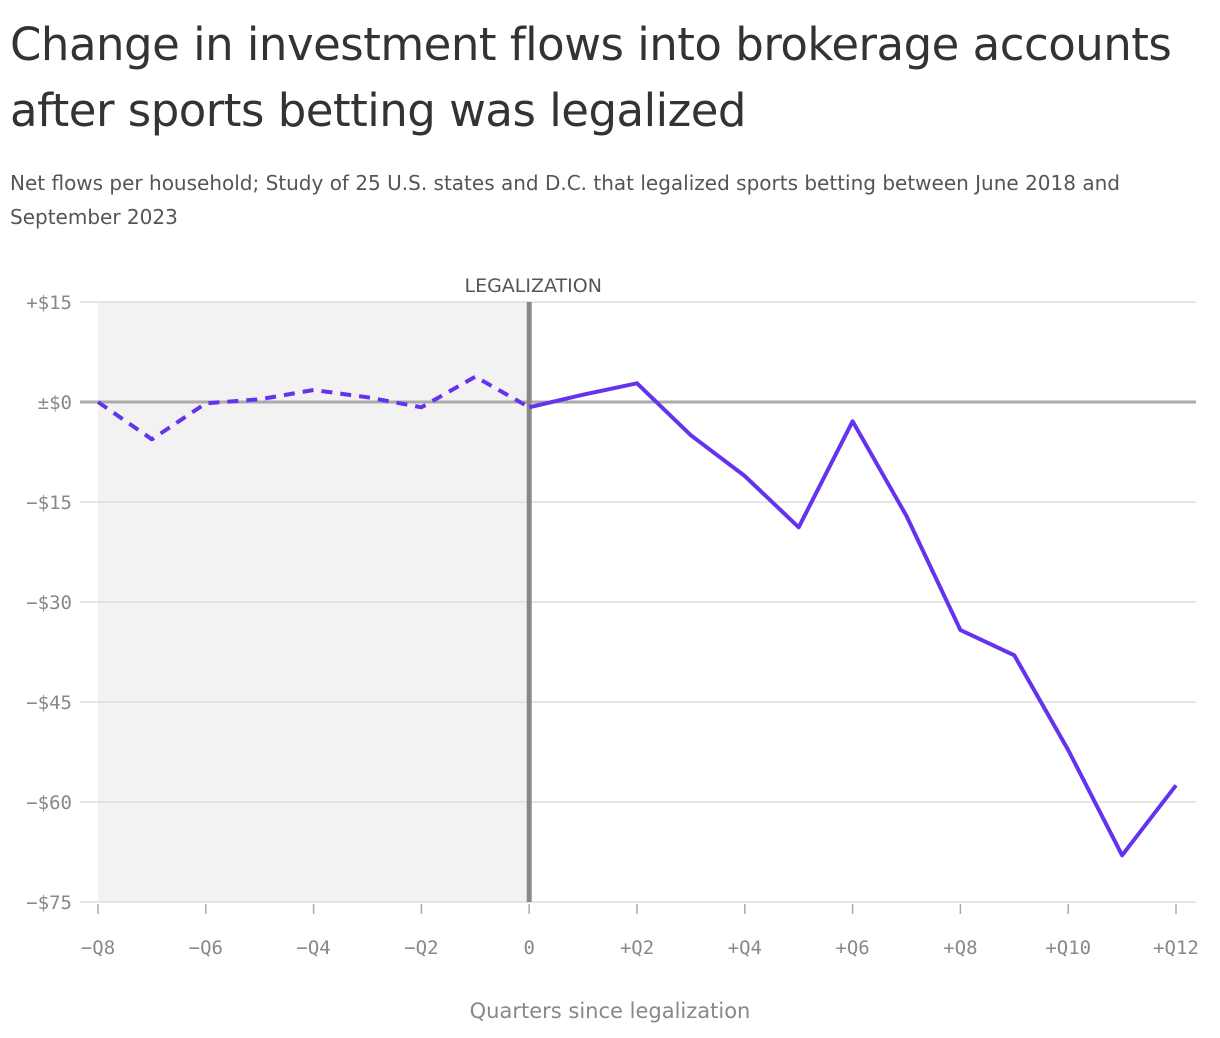 The height and width of the screenshot is (1038, 1220). What do you see at coordinates (49, 303) in the screenshot?
I see `y-tick-label: +$15` at bounding box center [49, 303].